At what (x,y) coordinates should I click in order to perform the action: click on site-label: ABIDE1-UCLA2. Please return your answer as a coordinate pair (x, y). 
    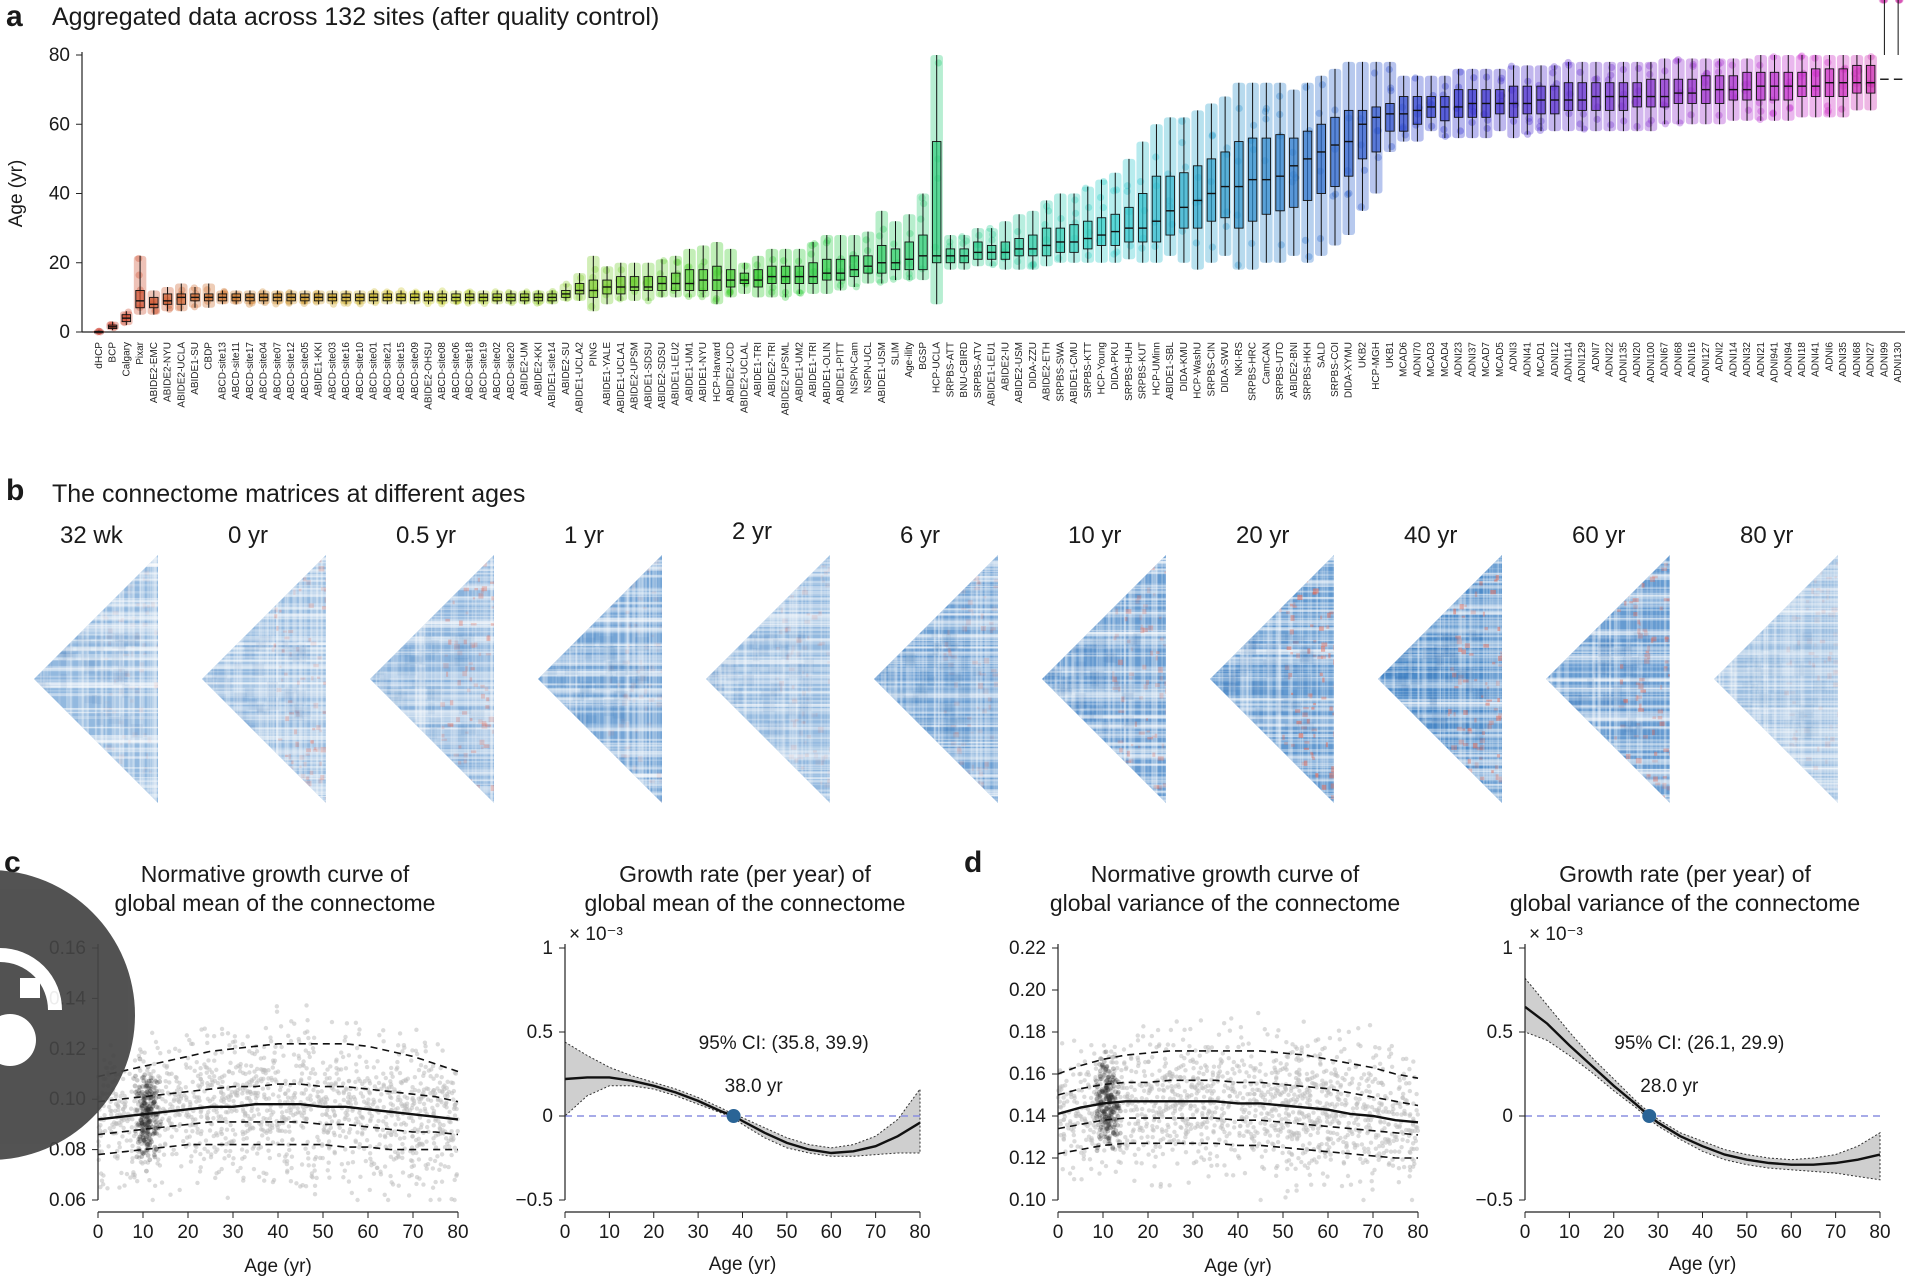
    Looking at the image, I should click on (580, 378).